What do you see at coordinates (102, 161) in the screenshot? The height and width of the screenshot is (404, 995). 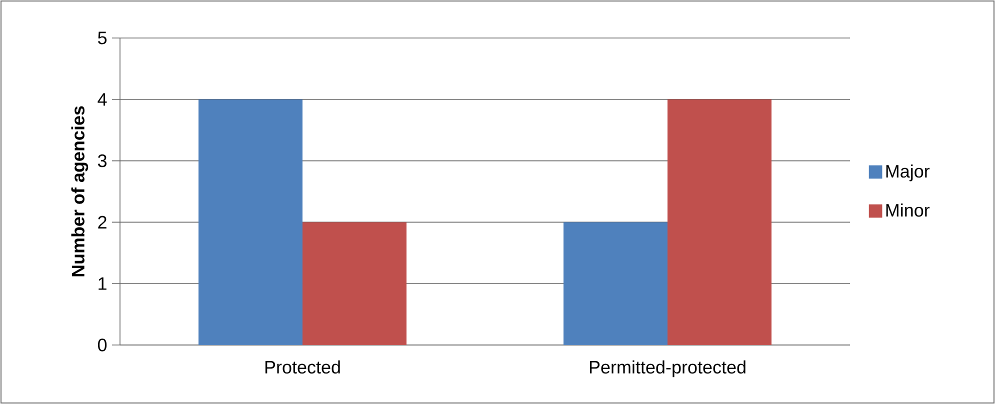 I see `y-tick-label: 3` at bounding box center [102, 161].